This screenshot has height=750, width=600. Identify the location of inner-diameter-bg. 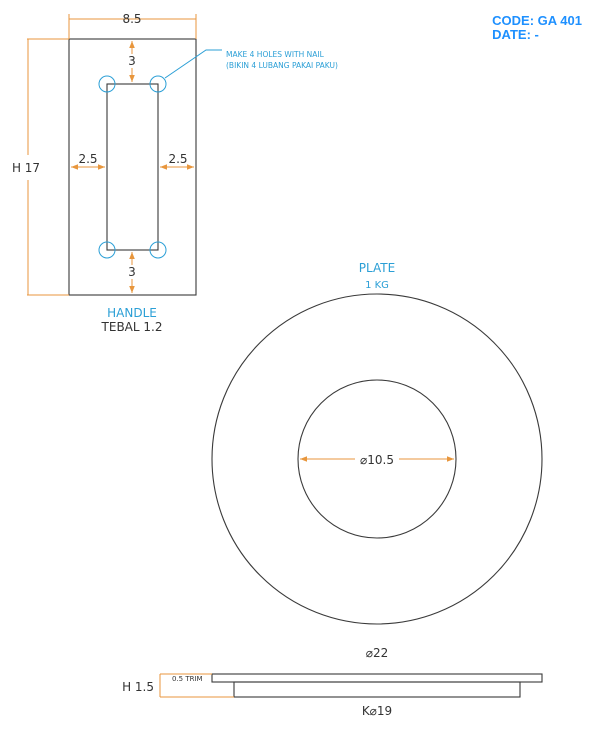
(377, 459).